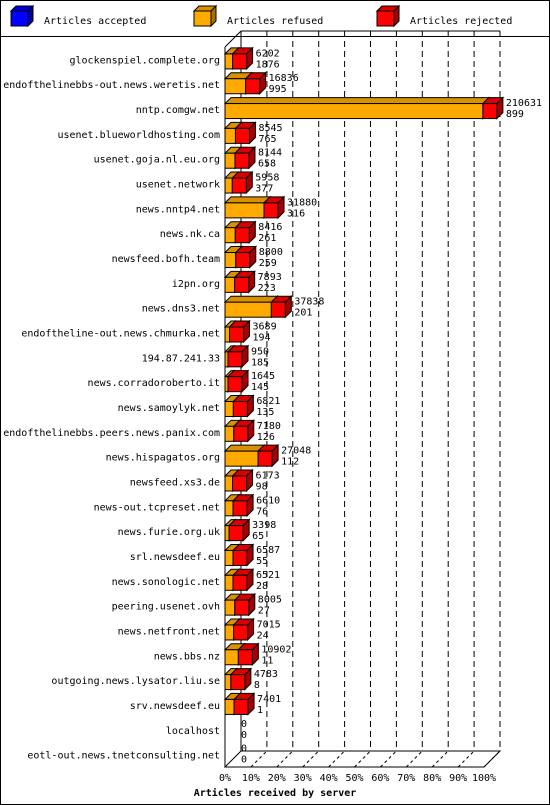 The height and width of the screenshot is (805, 550). Describe the element at coordinates (244, 749) in the screenshot. I see `value-label-refused: 0` at that location.